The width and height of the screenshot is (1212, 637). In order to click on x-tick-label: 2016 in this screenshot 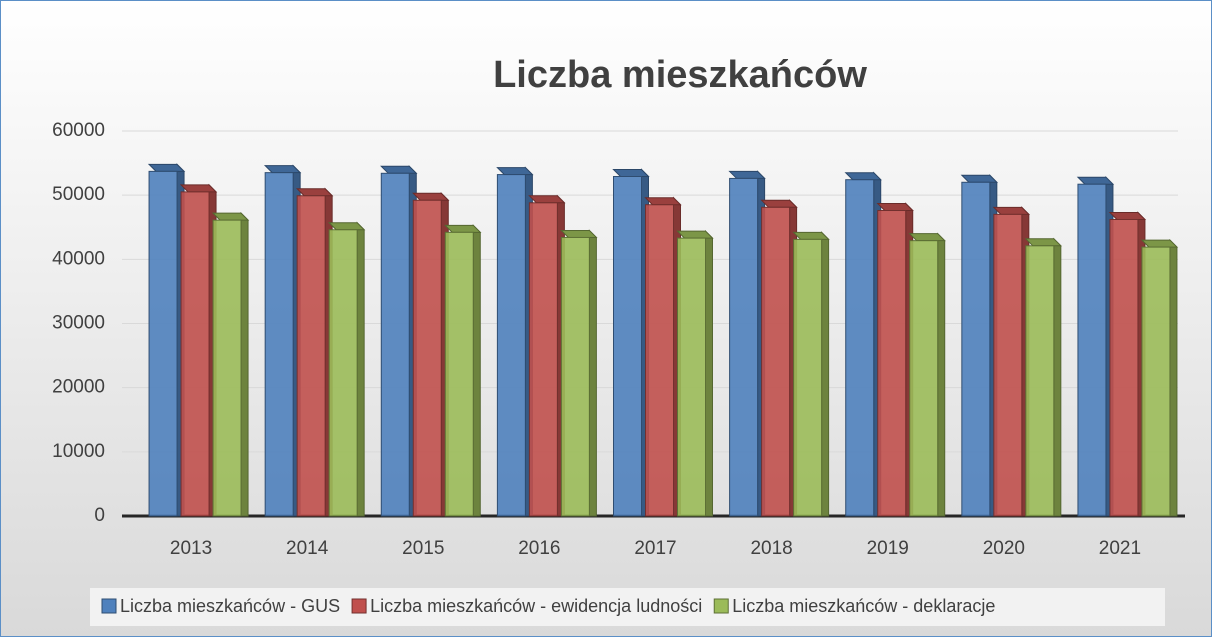, I will do `click(539, 548)`.